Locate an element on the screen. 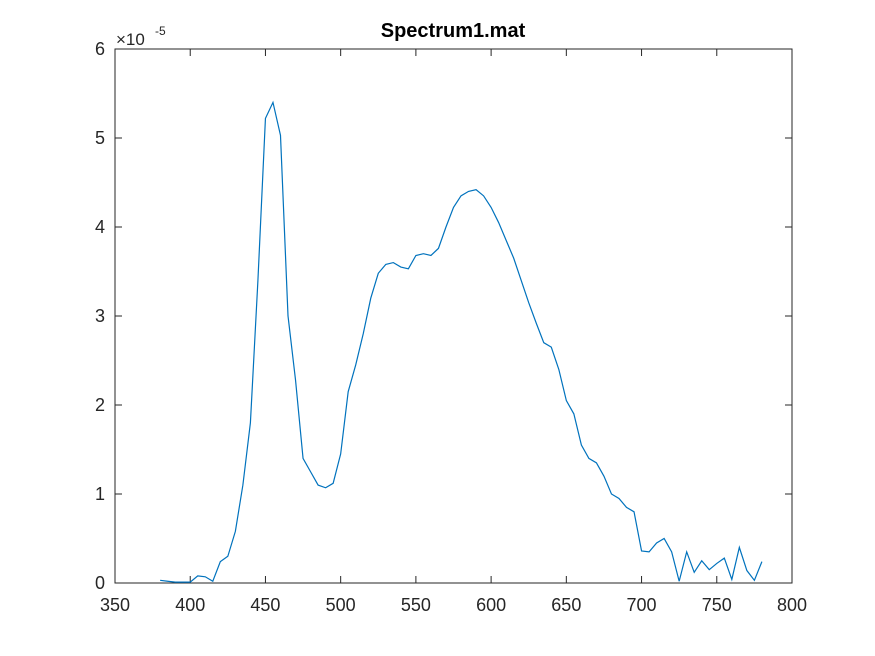 The height and width of the screenshot is (656, 875). y-exponent-base: ×10 is located at coordinates (130, 39).